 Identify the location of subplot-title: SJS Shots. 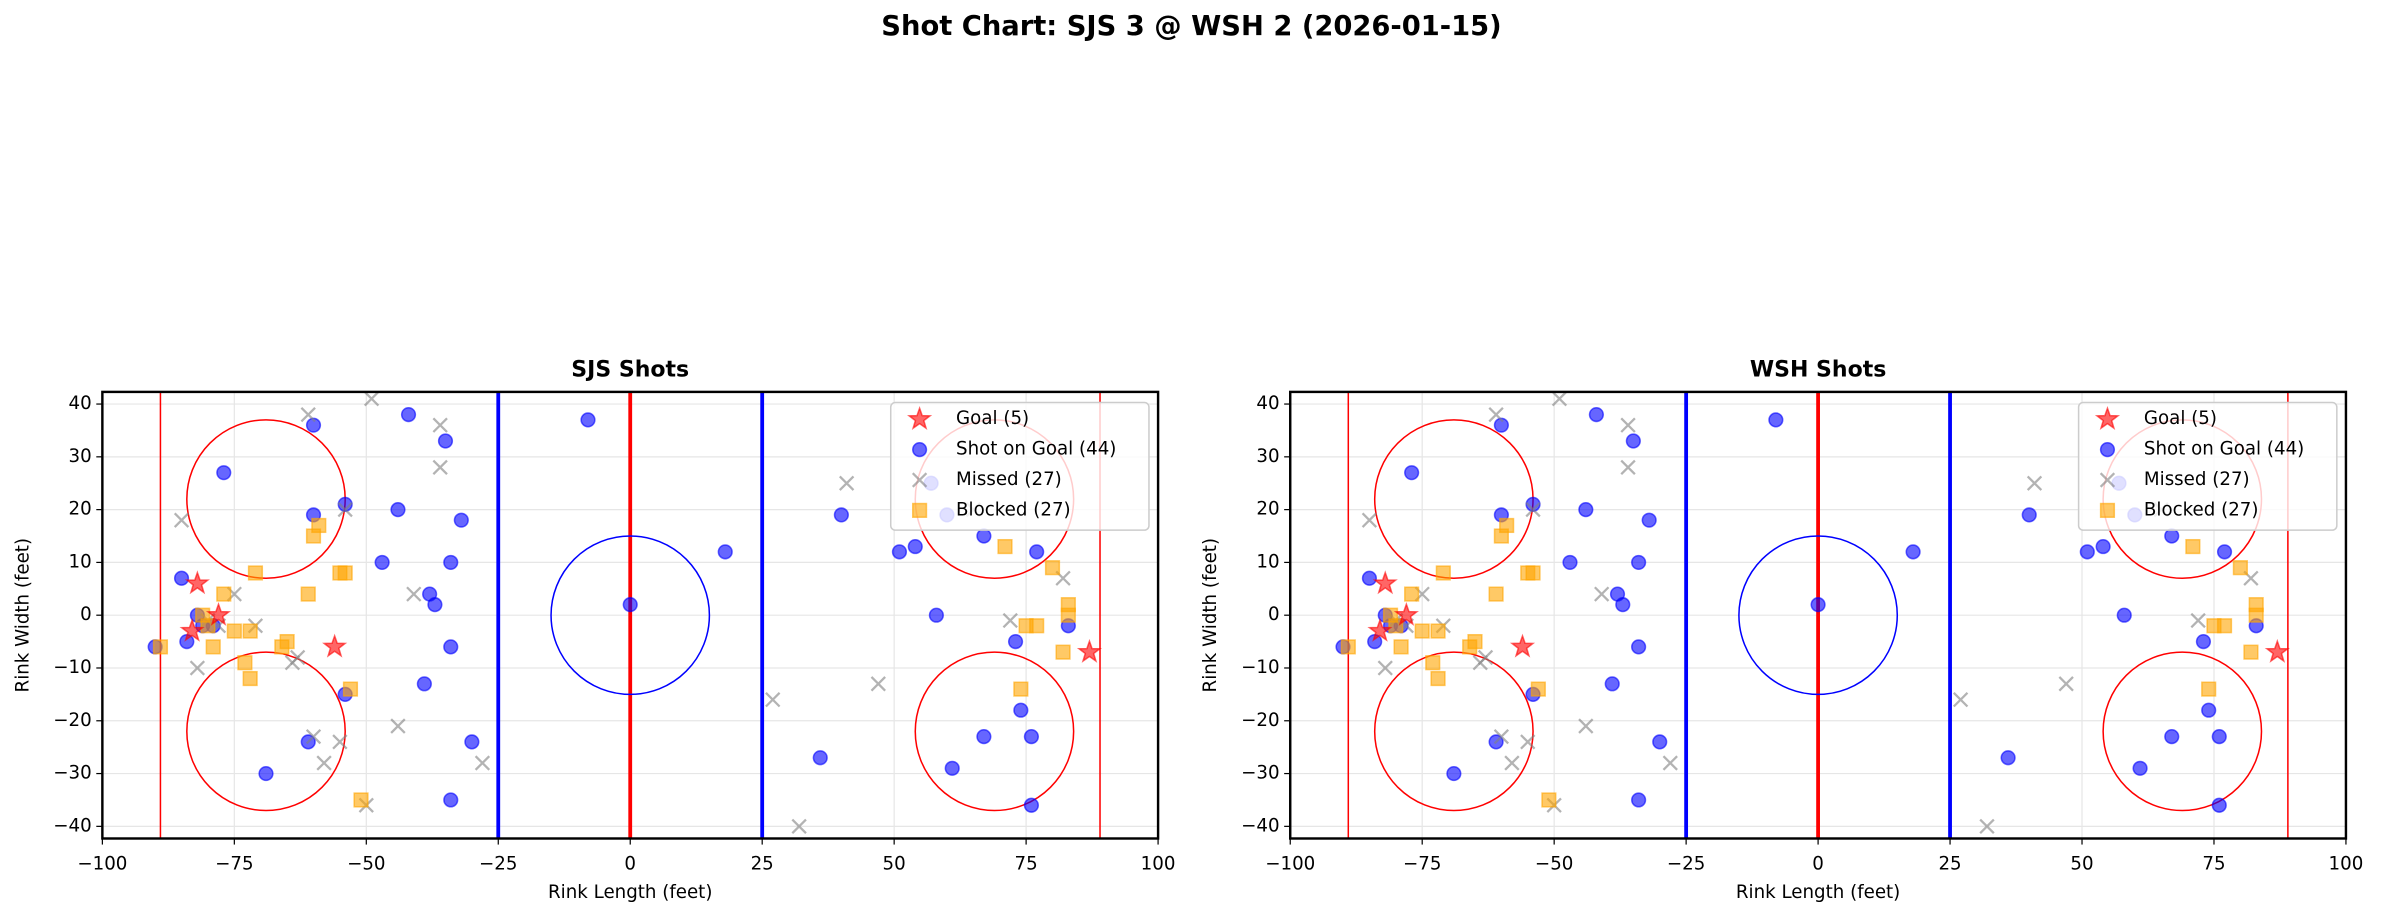
(630, 370).